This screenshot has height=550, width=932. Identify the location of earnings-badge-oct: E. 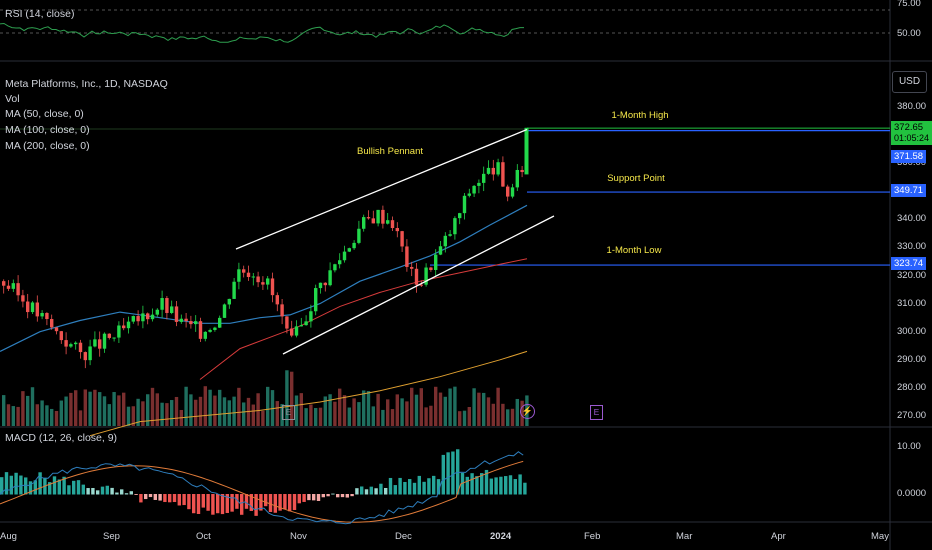
(288, 412).